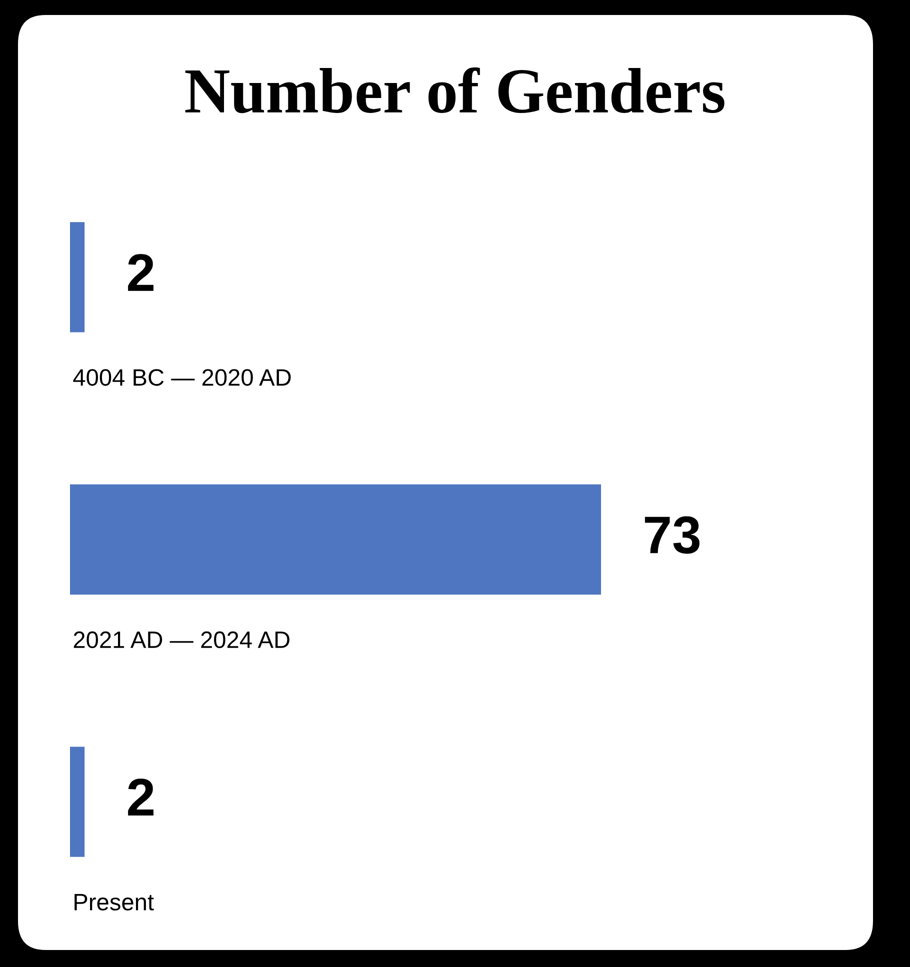  Describe the element at coordinates (672, 535) in the screenshot. I see `data-label: 73` at that location.